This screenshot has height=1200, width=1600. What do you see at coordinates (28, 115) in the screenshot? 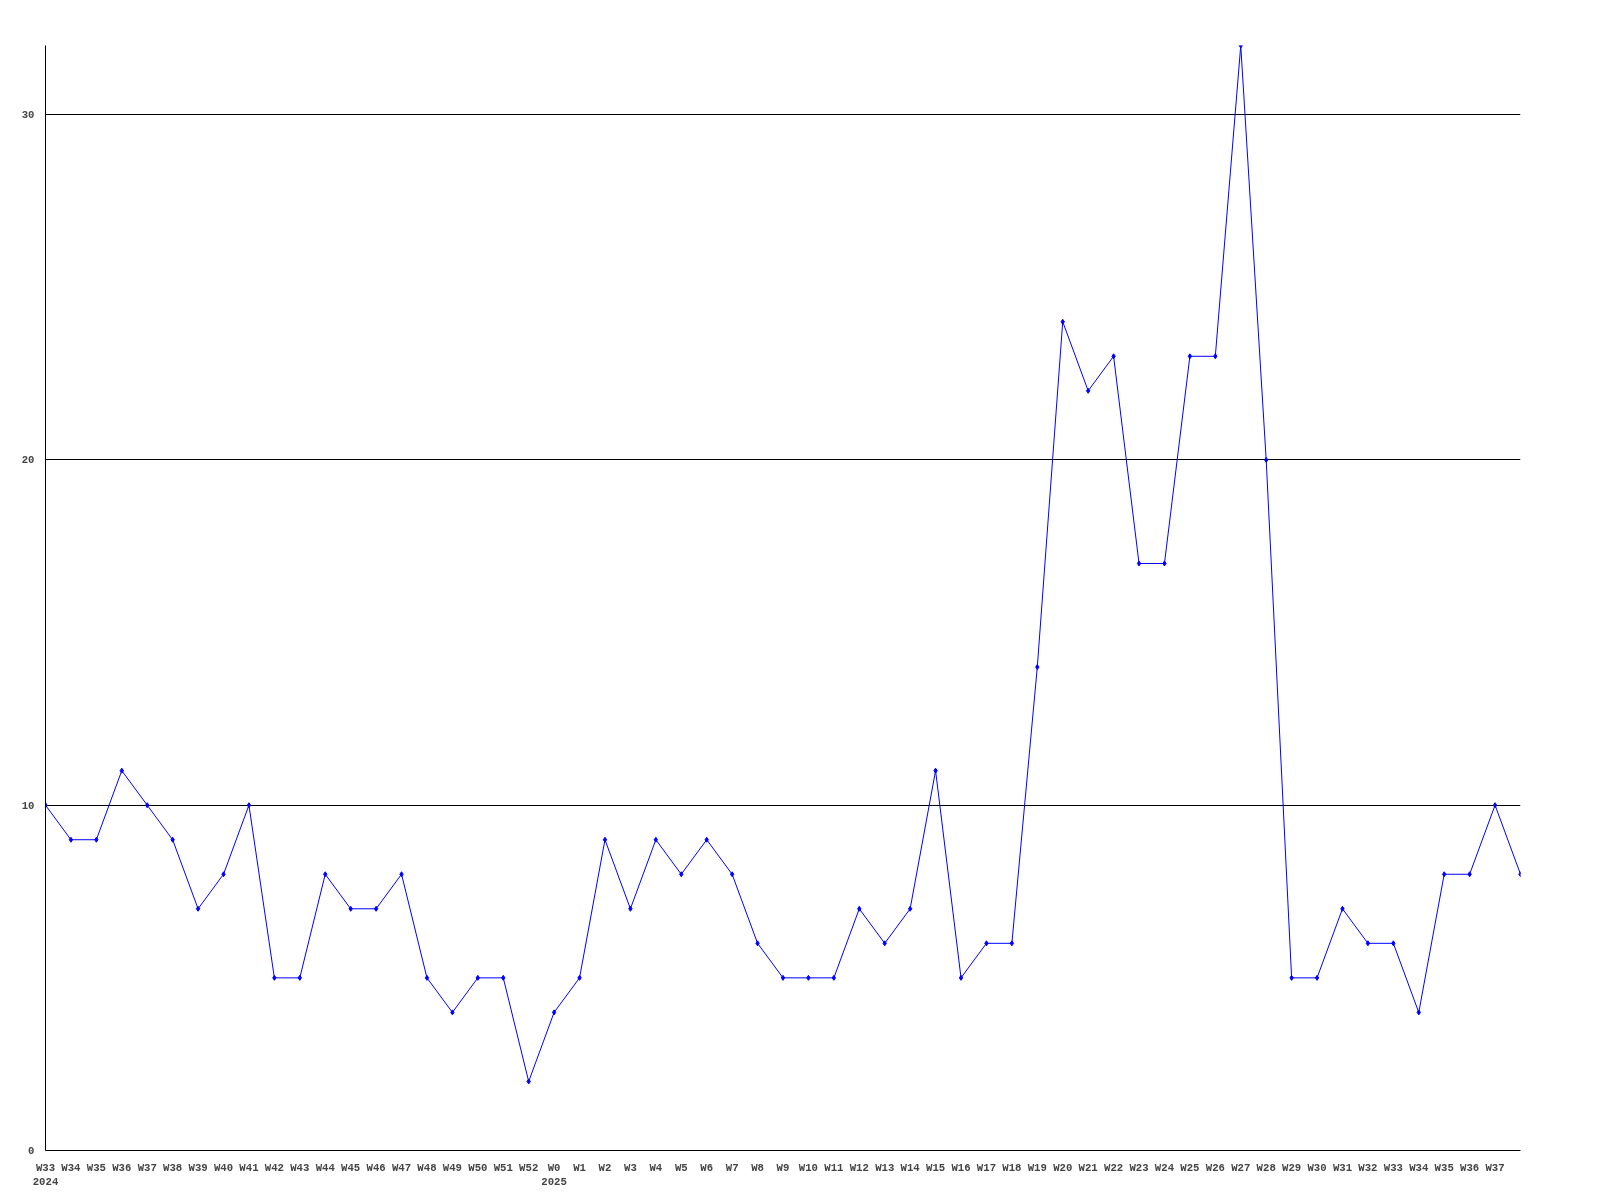
I see `y-tick-label: 30` at bounding box center [28, 115].